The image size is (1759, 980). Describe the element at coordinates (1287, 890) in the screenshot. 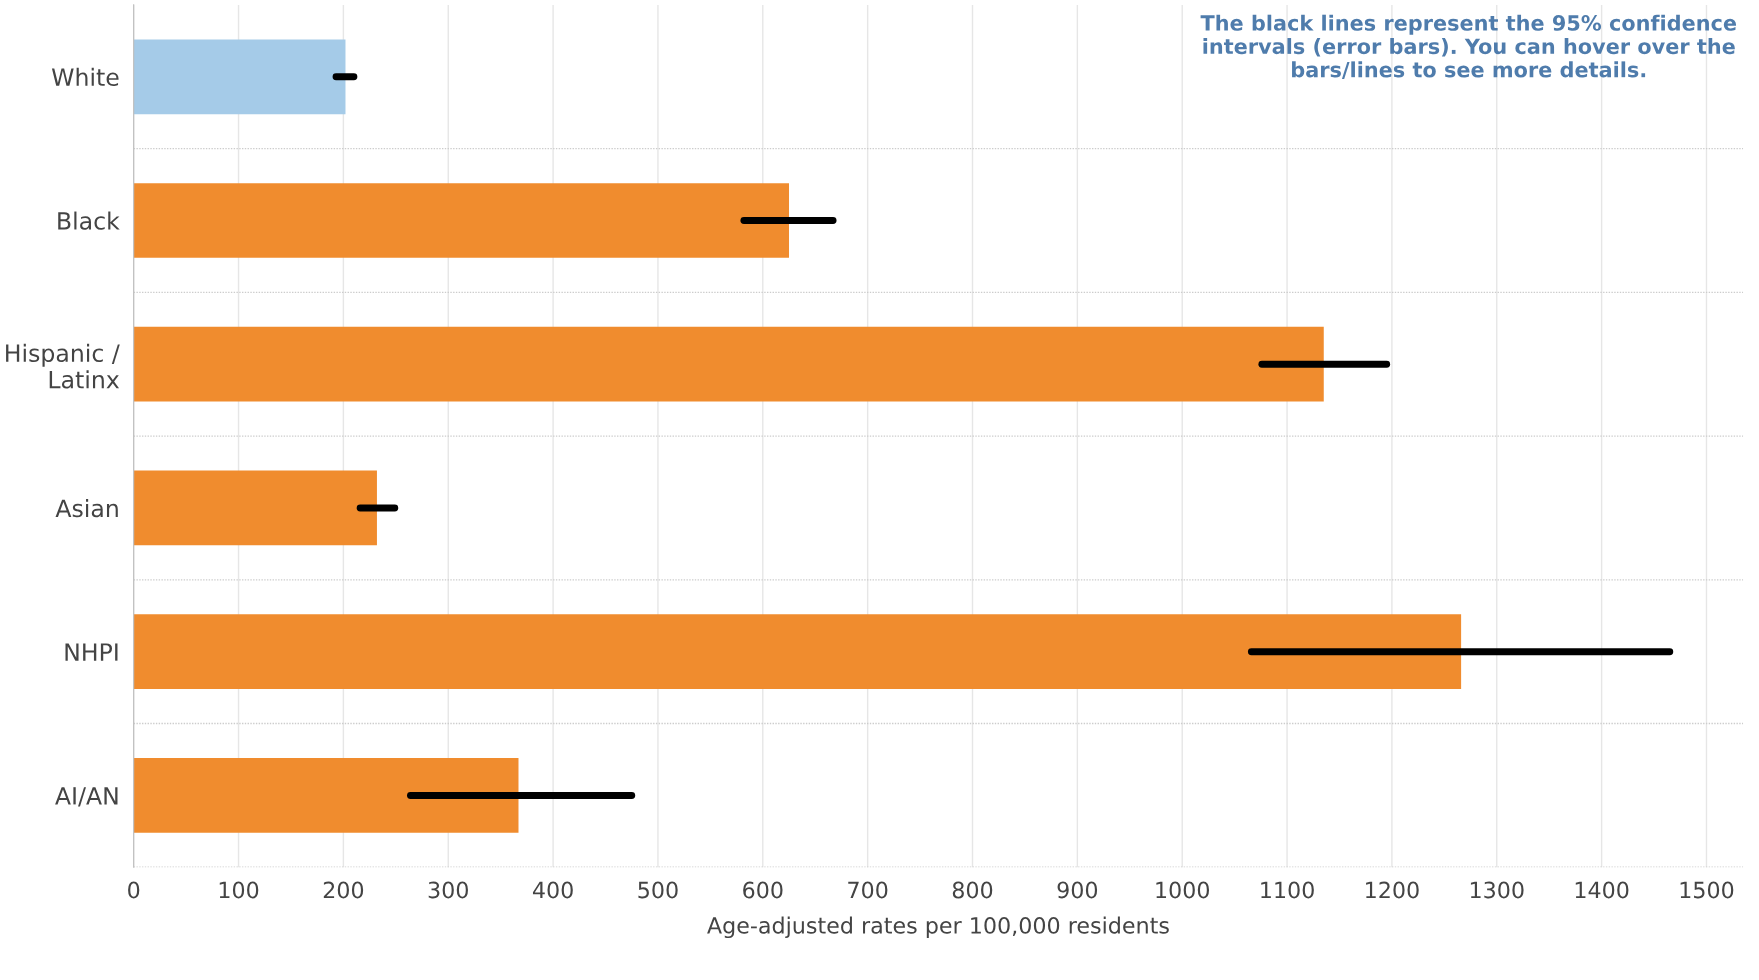

I see `x-tick-label: 1100` at that location.